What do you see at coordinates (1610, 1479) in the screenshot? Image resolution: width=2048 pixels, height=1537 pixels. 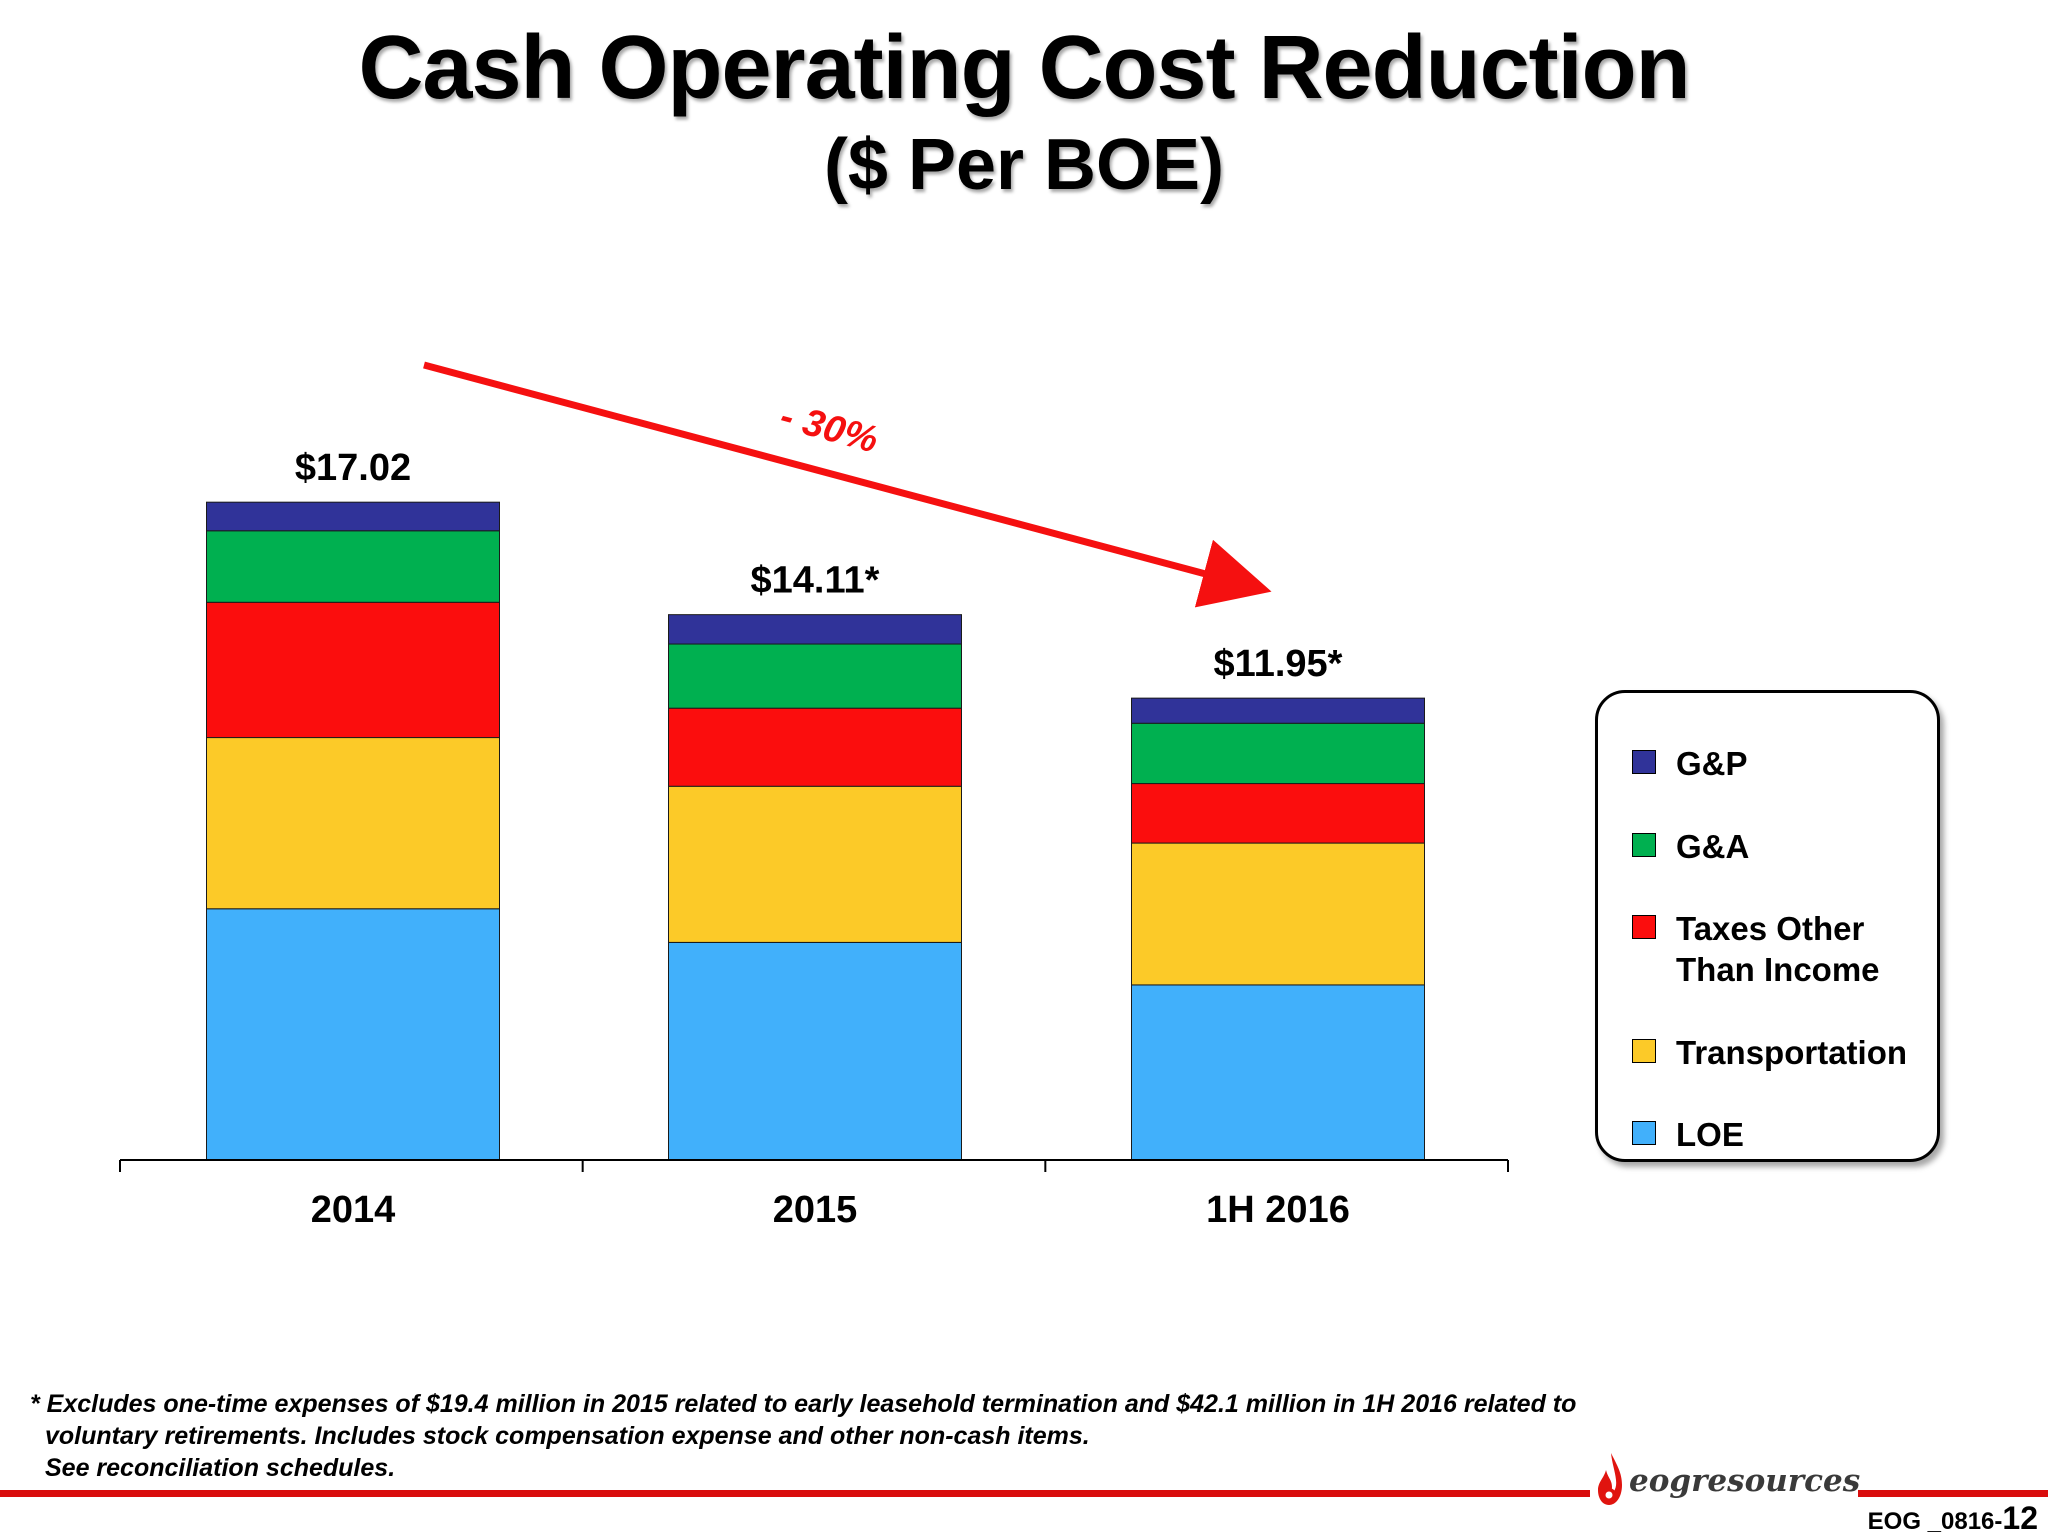 I see `flame-icon` at bounding box center [1610, 1479].